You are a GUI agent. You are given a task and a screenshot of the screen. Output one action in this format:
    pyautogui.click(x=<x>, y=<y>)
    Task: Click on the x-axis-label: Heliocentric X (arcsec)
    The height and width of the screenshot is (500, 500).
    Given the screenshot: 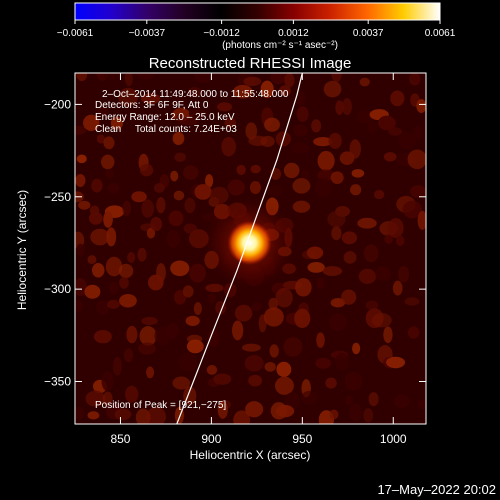 What is the action you would take?
    pyautogui.click(x=250, y=455)
    